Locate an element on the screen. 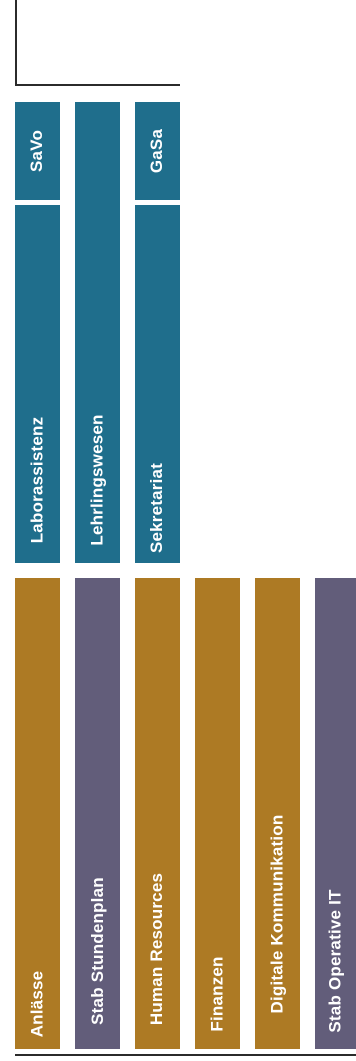 Image resolution: width=356 pixels, height=1061 pixels. unit-label: Laborassistenz is located at coordinates (37, 480).